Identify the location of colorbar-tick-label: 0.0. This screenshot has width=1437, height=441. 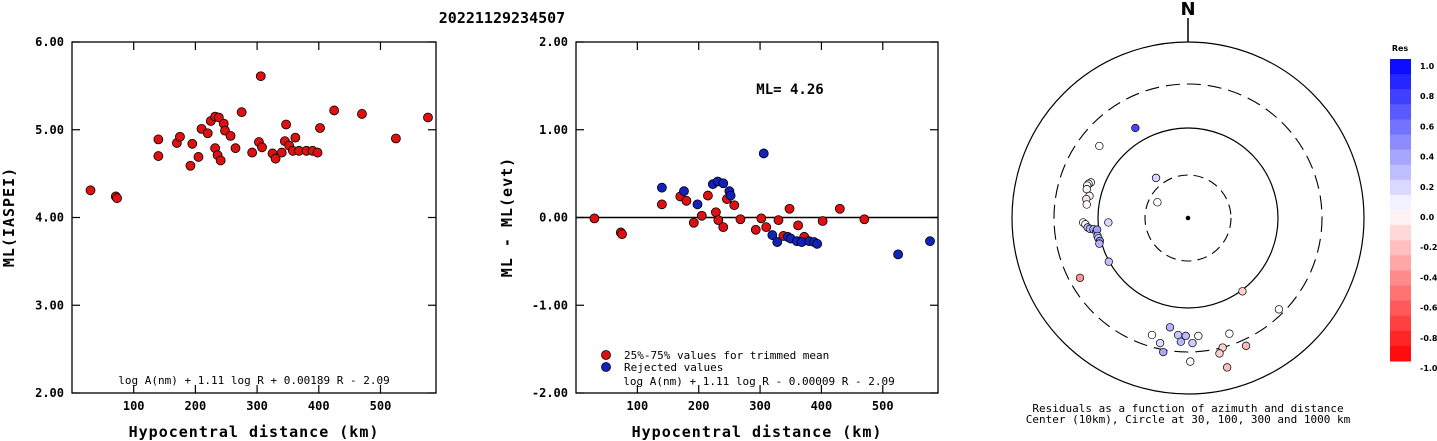
(1427, 217).